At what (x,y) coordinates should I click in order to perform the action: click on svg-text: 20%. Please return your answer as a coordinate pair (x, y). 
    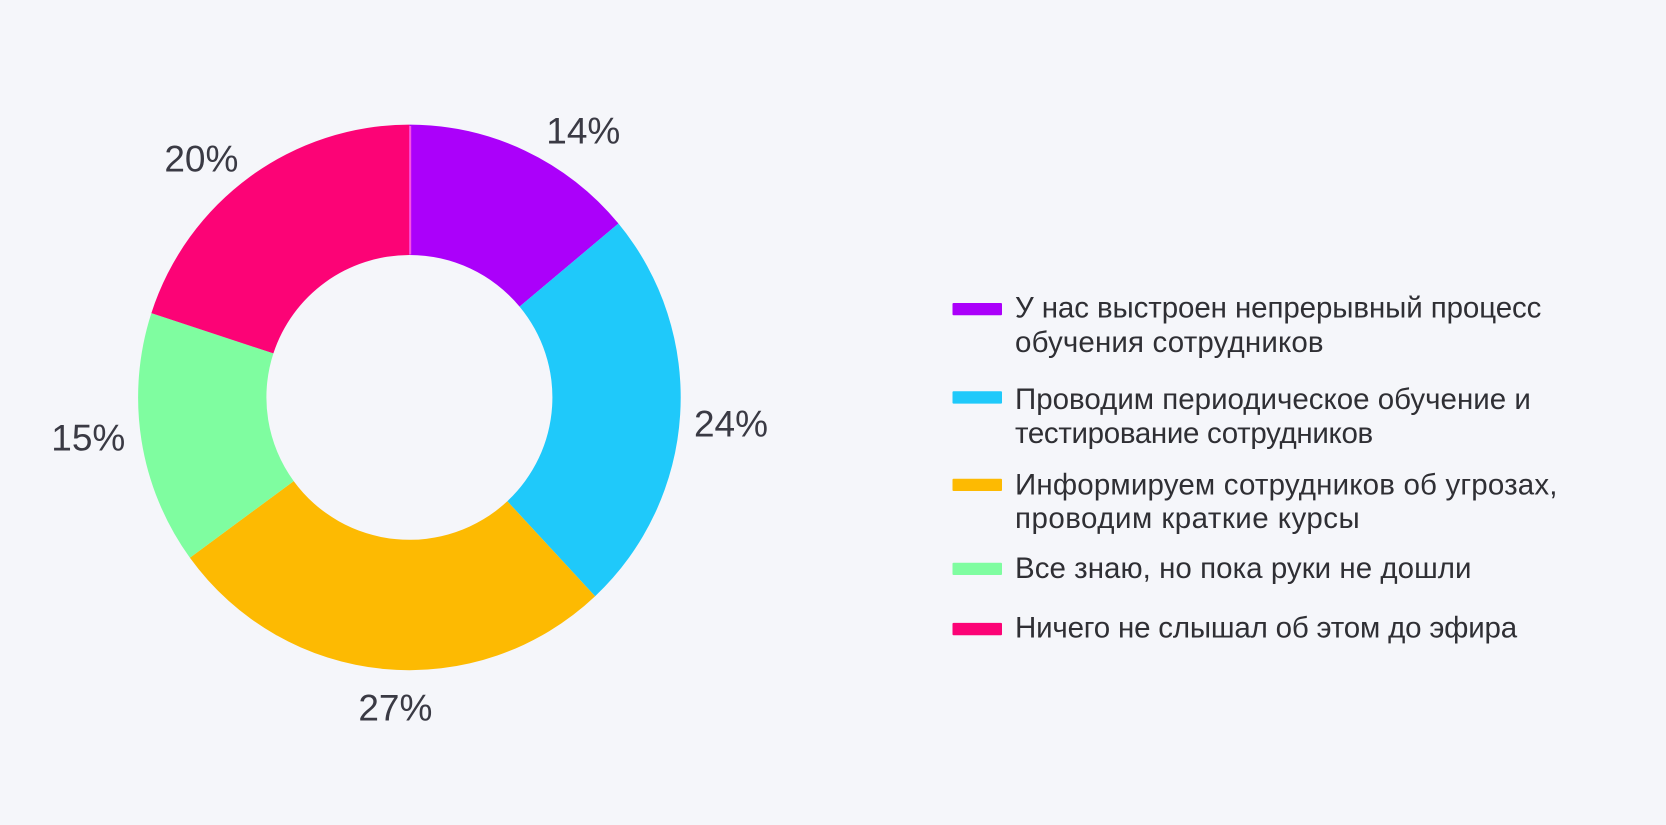
    Looking at the image, I should click on (201, 159).